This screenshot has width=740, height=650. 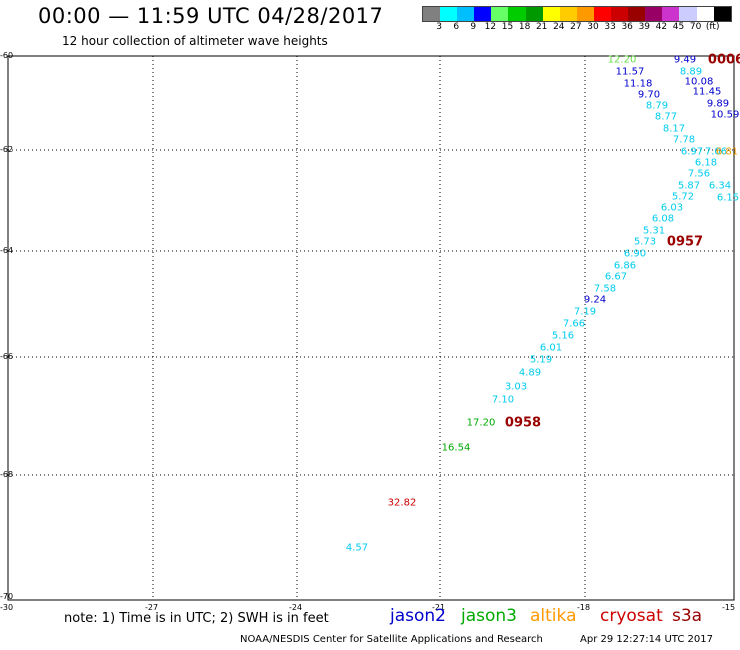 What do you see at coordinates (152, 607) in the screenshot?
I see `longitude-tick-label: -27` at bounding box center [152, 607].